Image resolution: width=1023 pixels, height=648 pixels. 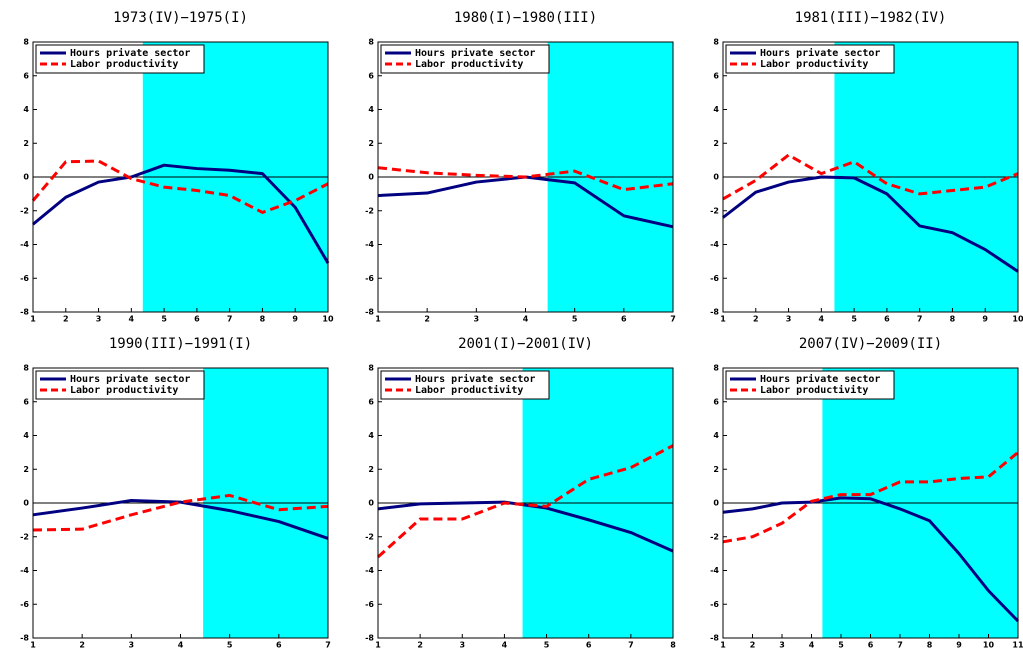 I want to click on panel-title: 2001(I)−2001(IV), so click(x=525, y=344).